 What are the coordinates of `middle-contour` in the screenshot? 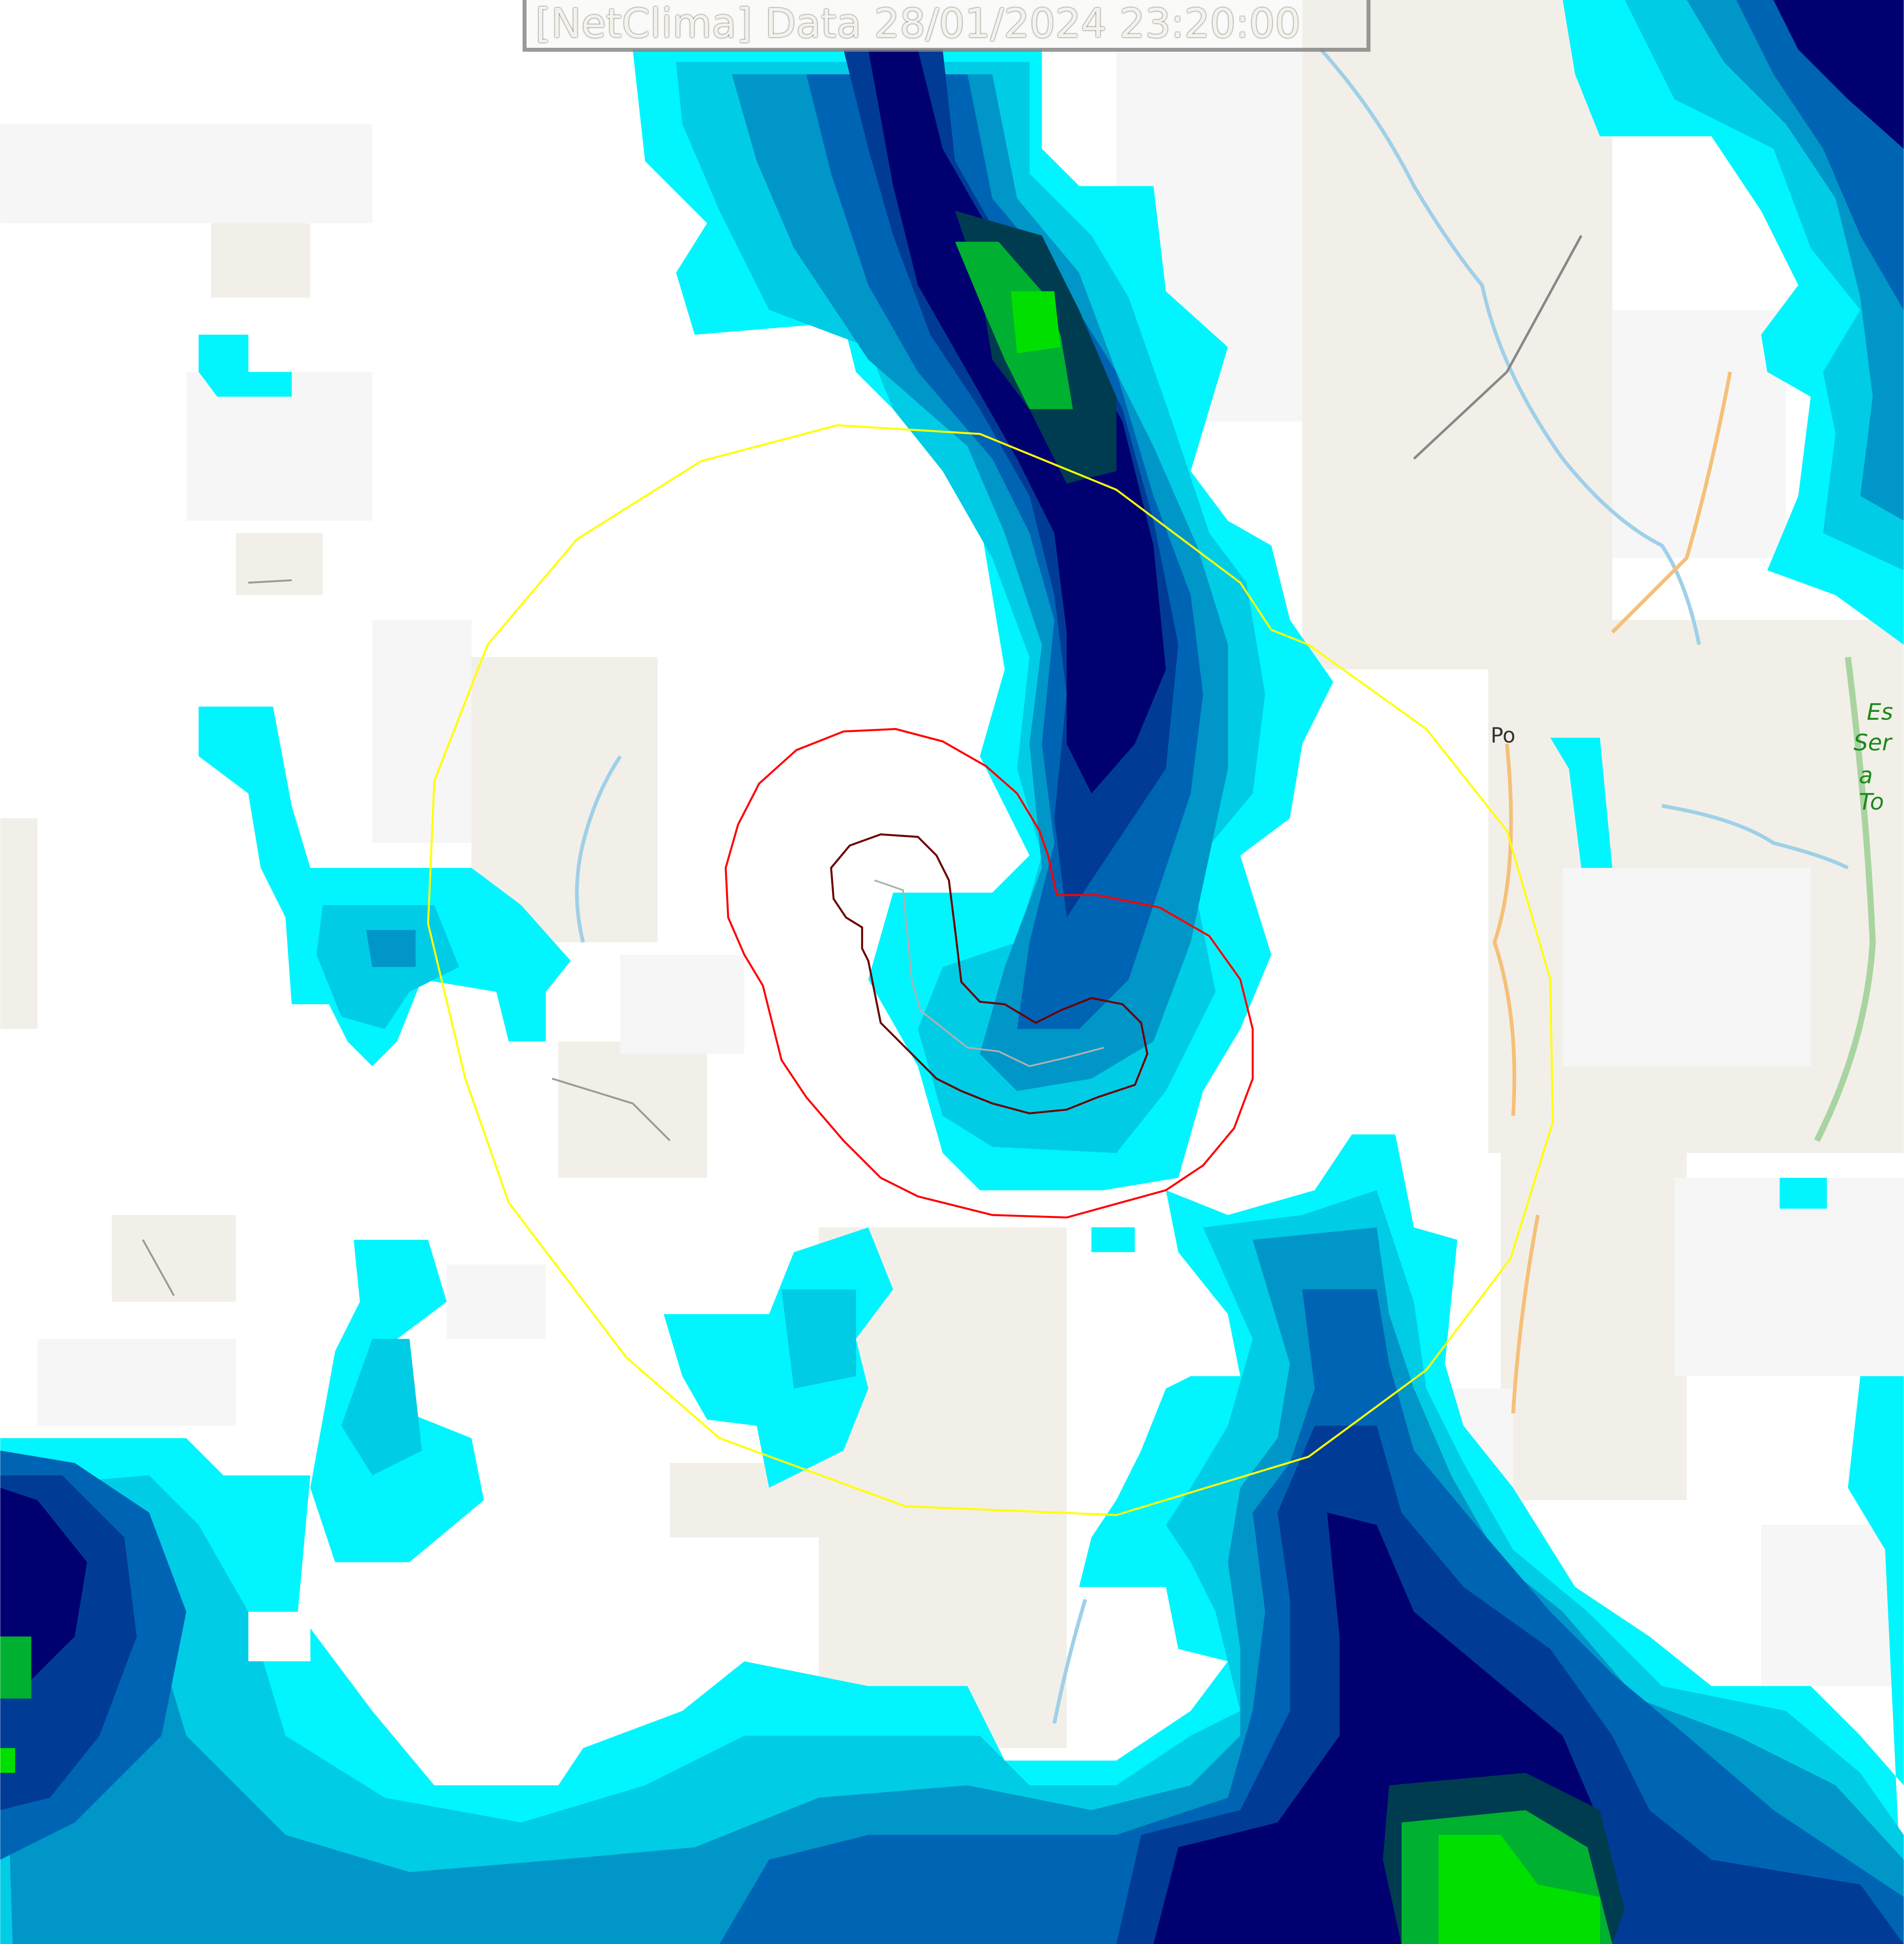 It's located at (989, 973).